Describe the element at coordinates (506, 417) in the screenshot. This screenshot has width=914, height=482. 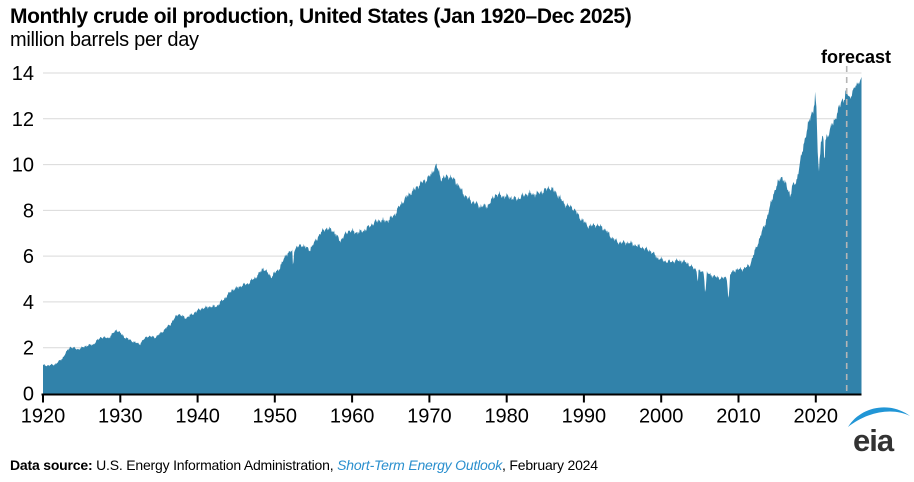
I see `x-tick-label-1980: 1980` at that location.